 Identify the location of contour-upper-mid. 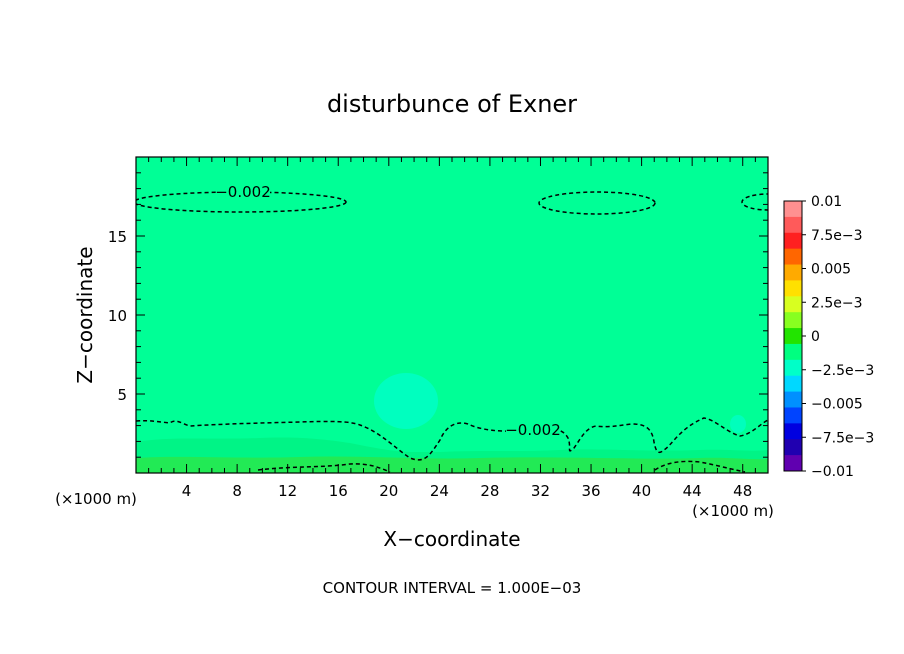
(597, 203).